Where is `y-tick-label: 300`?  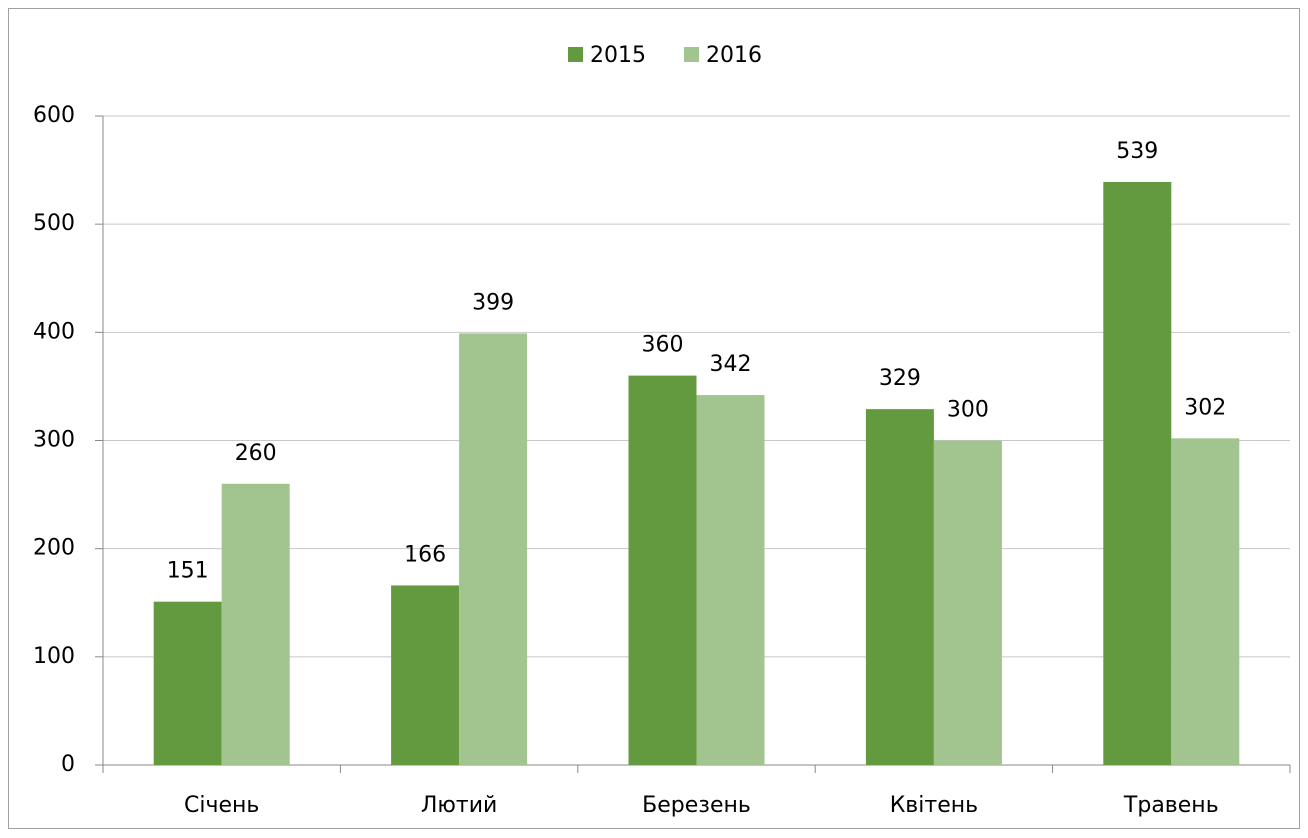
y-tick-label: 300 is located at coordinates (54, 440).